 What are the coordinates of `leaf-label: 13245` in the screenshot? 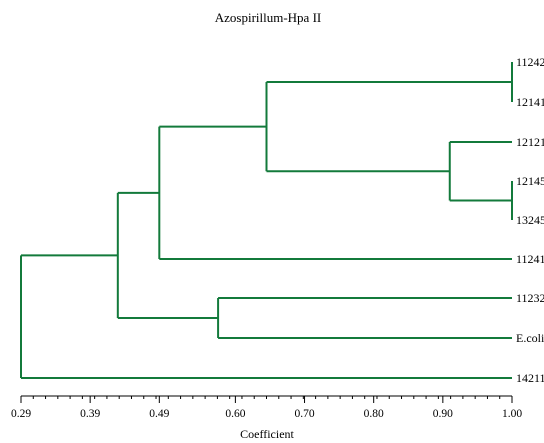 It's located at (530, 220).